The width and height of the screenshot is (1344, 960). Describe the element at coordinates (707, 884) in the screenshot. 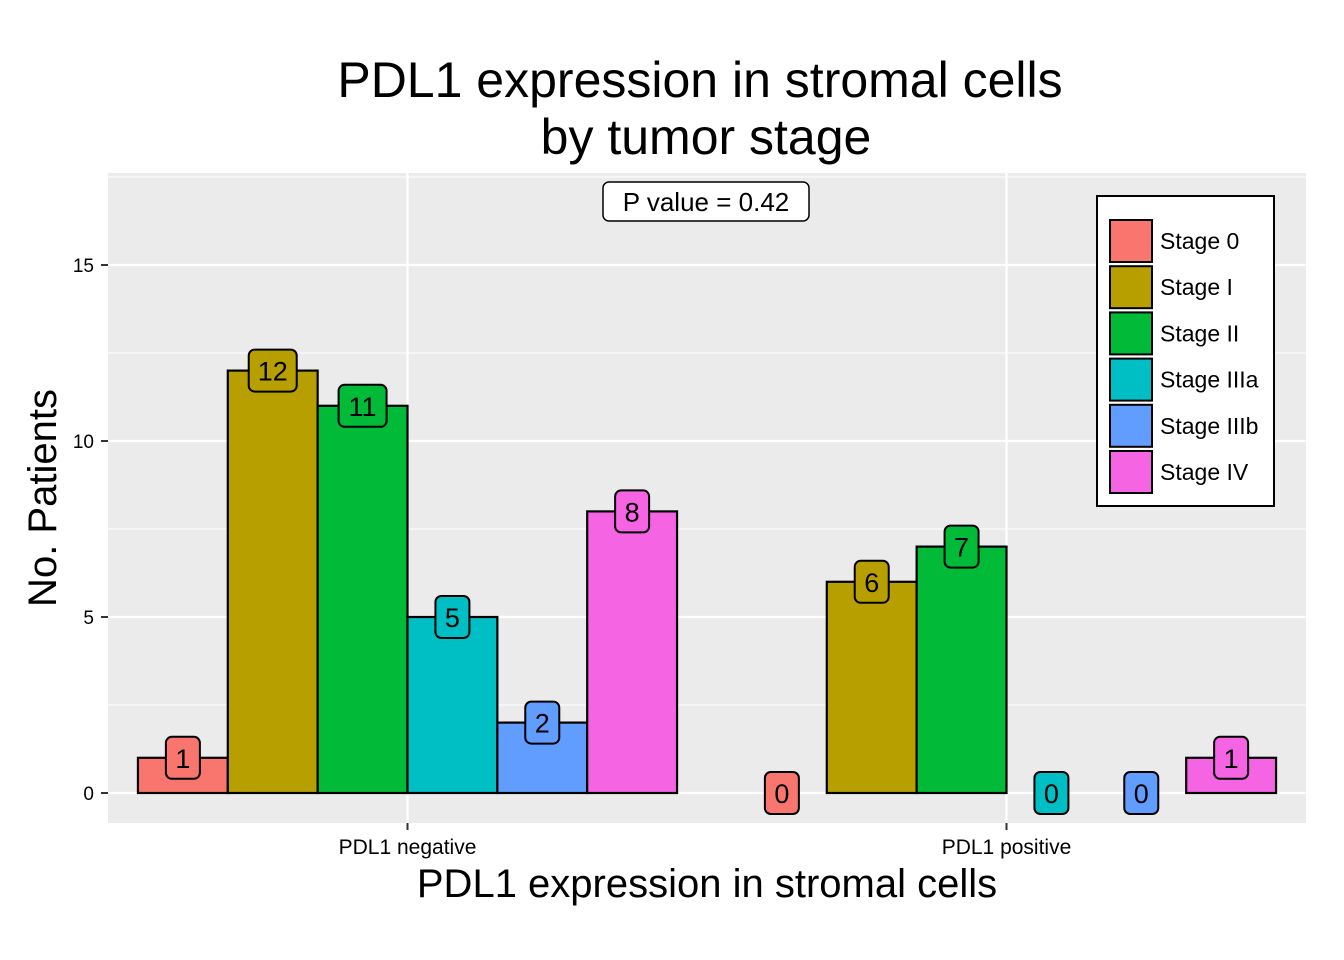

I see `x-axis-label: PDL1 expression in stromal cells` at that location.